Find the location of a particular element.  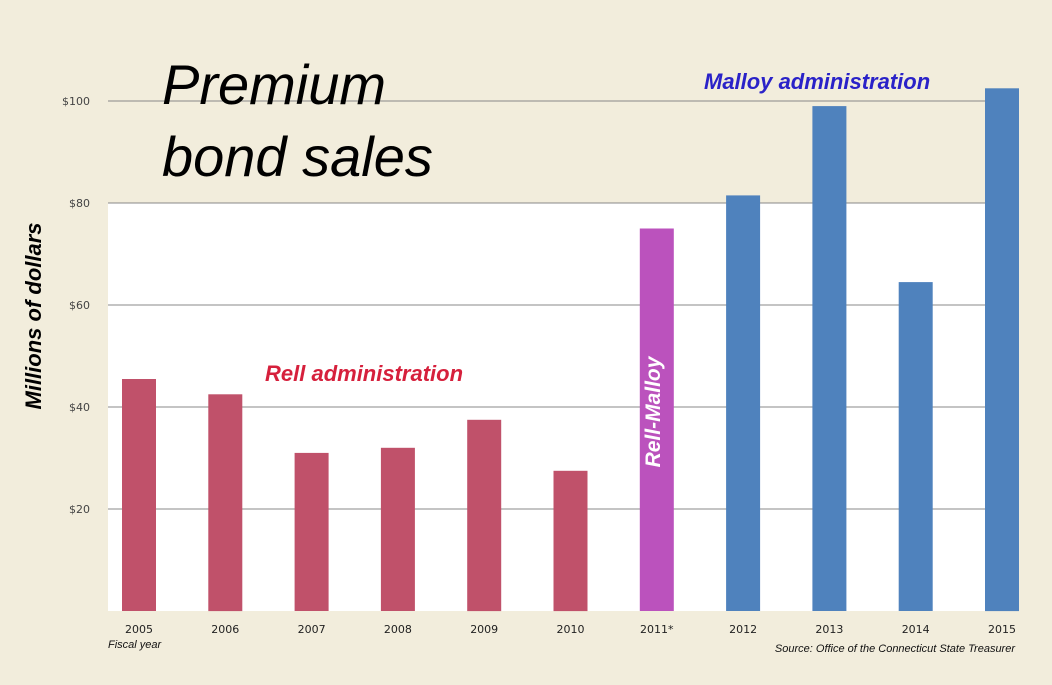

x-tick-label: 2011* is located at coordinates (657, 629).